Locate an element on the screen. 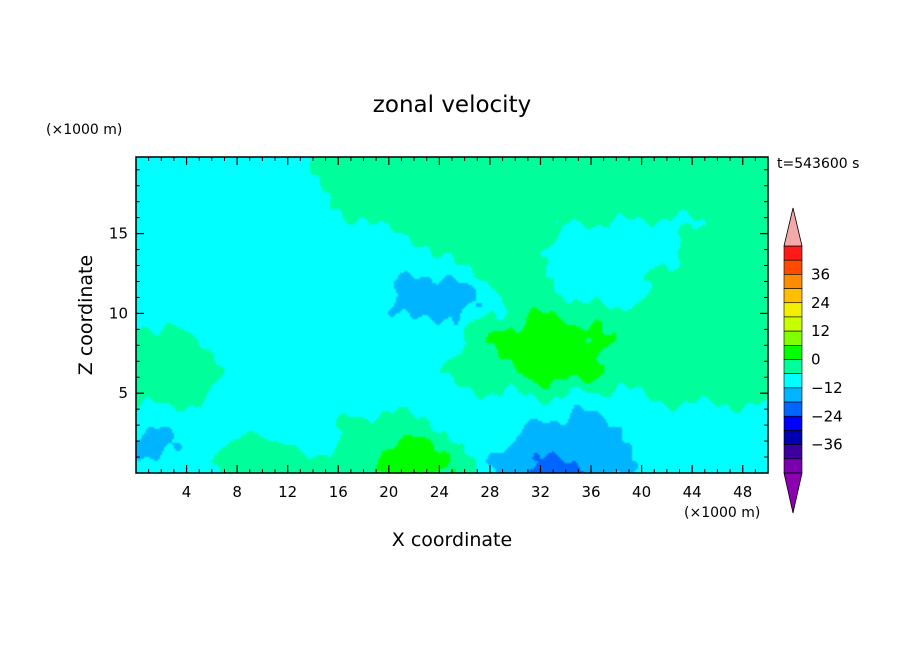 Image resolution: width=904 pixels, height=654 pixels. x-tick-label: 44 is located at coordinates (692, 492).